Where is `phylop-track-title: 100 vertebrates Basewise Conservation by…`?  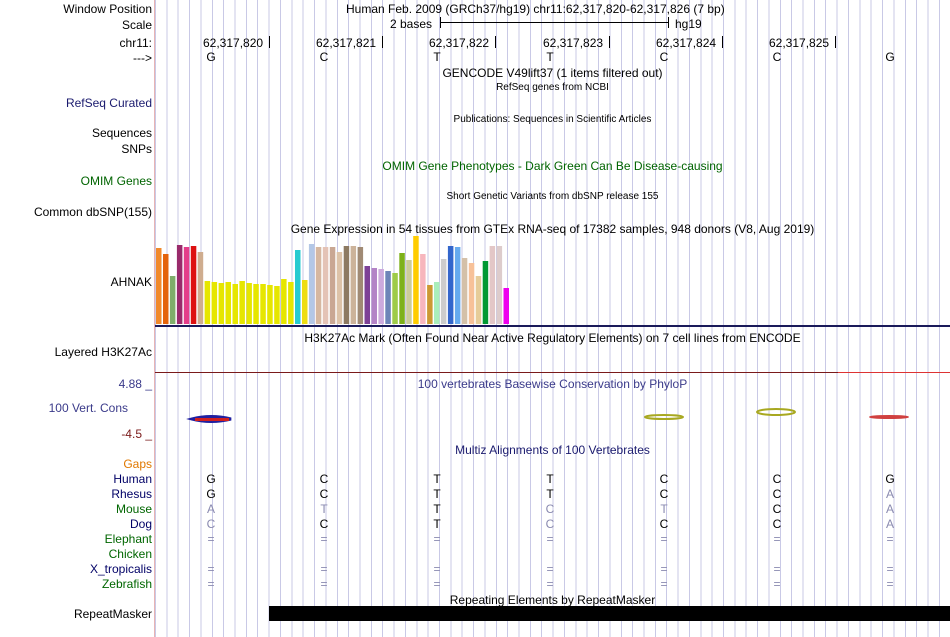
phylop-track-title: 100 vertebrates Basewise Conservation by… is located at coordinates (552, 384).